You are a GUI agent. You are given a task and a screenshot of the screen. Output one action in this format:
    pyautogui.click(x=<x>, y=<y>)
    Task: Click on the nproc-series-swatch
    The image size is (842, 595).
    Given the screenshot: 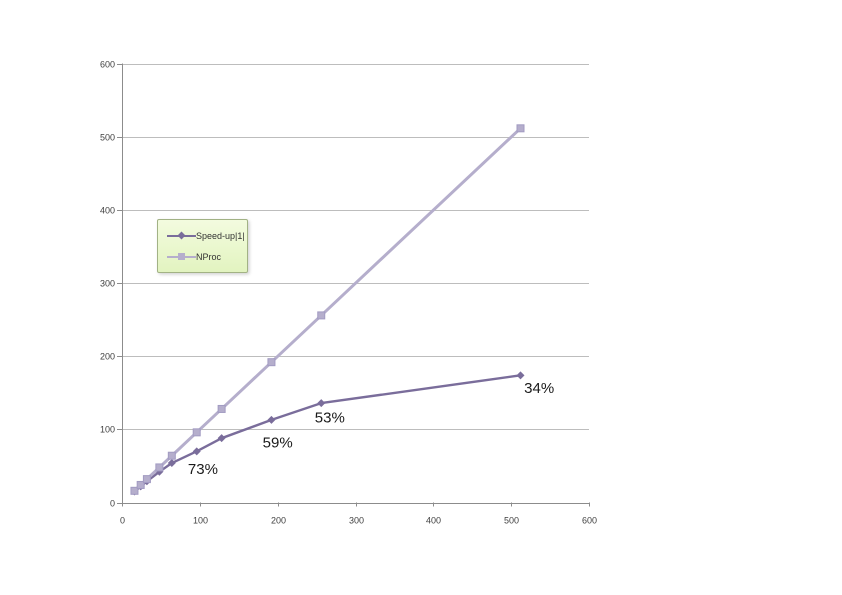 What is the action you would take?
    pyautogui.click(x=181, y=256)
    